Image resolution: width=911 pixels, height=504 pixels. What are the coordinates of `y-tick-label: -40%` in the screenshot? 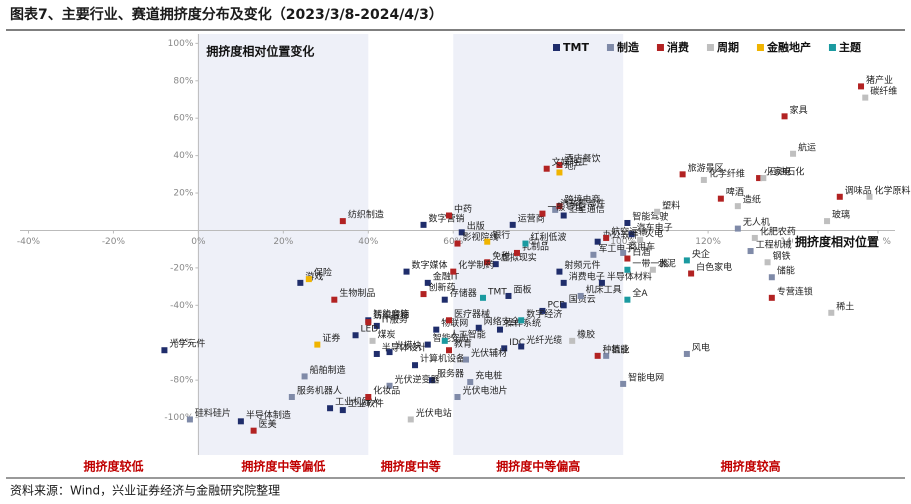 It's located at (182, 306).